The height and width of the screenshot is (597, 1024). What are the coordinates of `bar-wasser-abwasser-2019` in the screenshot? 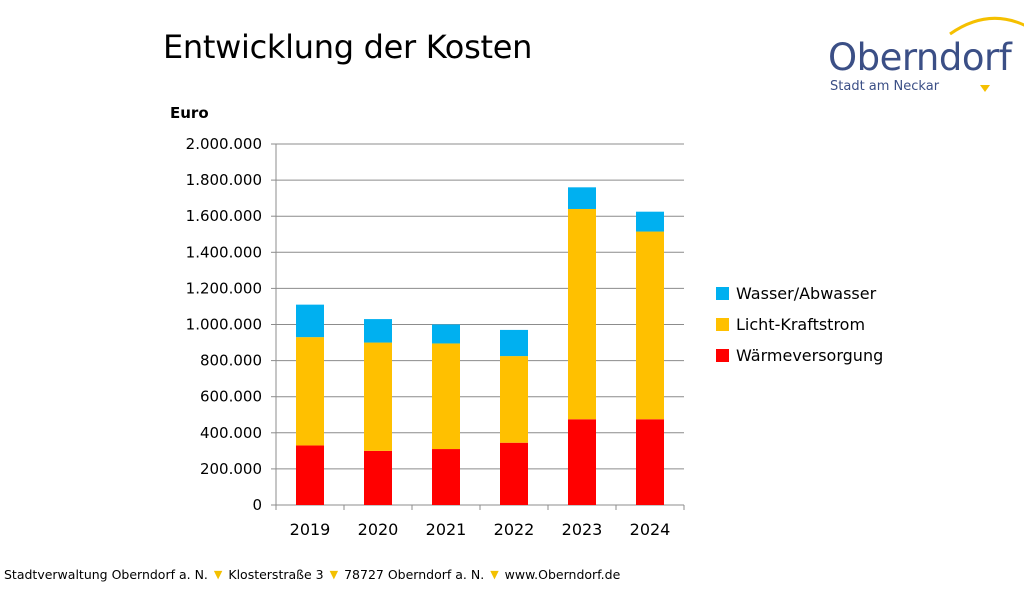 It's located at (310, 321).